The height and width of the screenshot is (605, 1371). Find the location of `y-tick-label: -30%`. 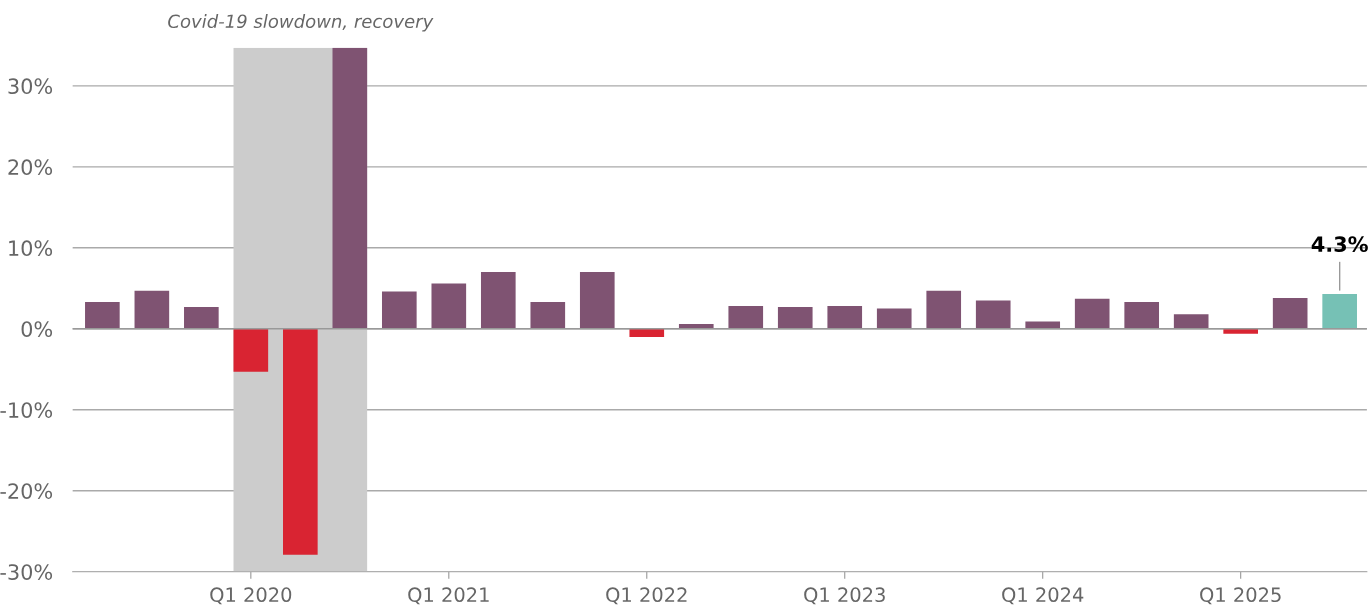

y-tick-label: -30% is located at coordinates (26, 572).